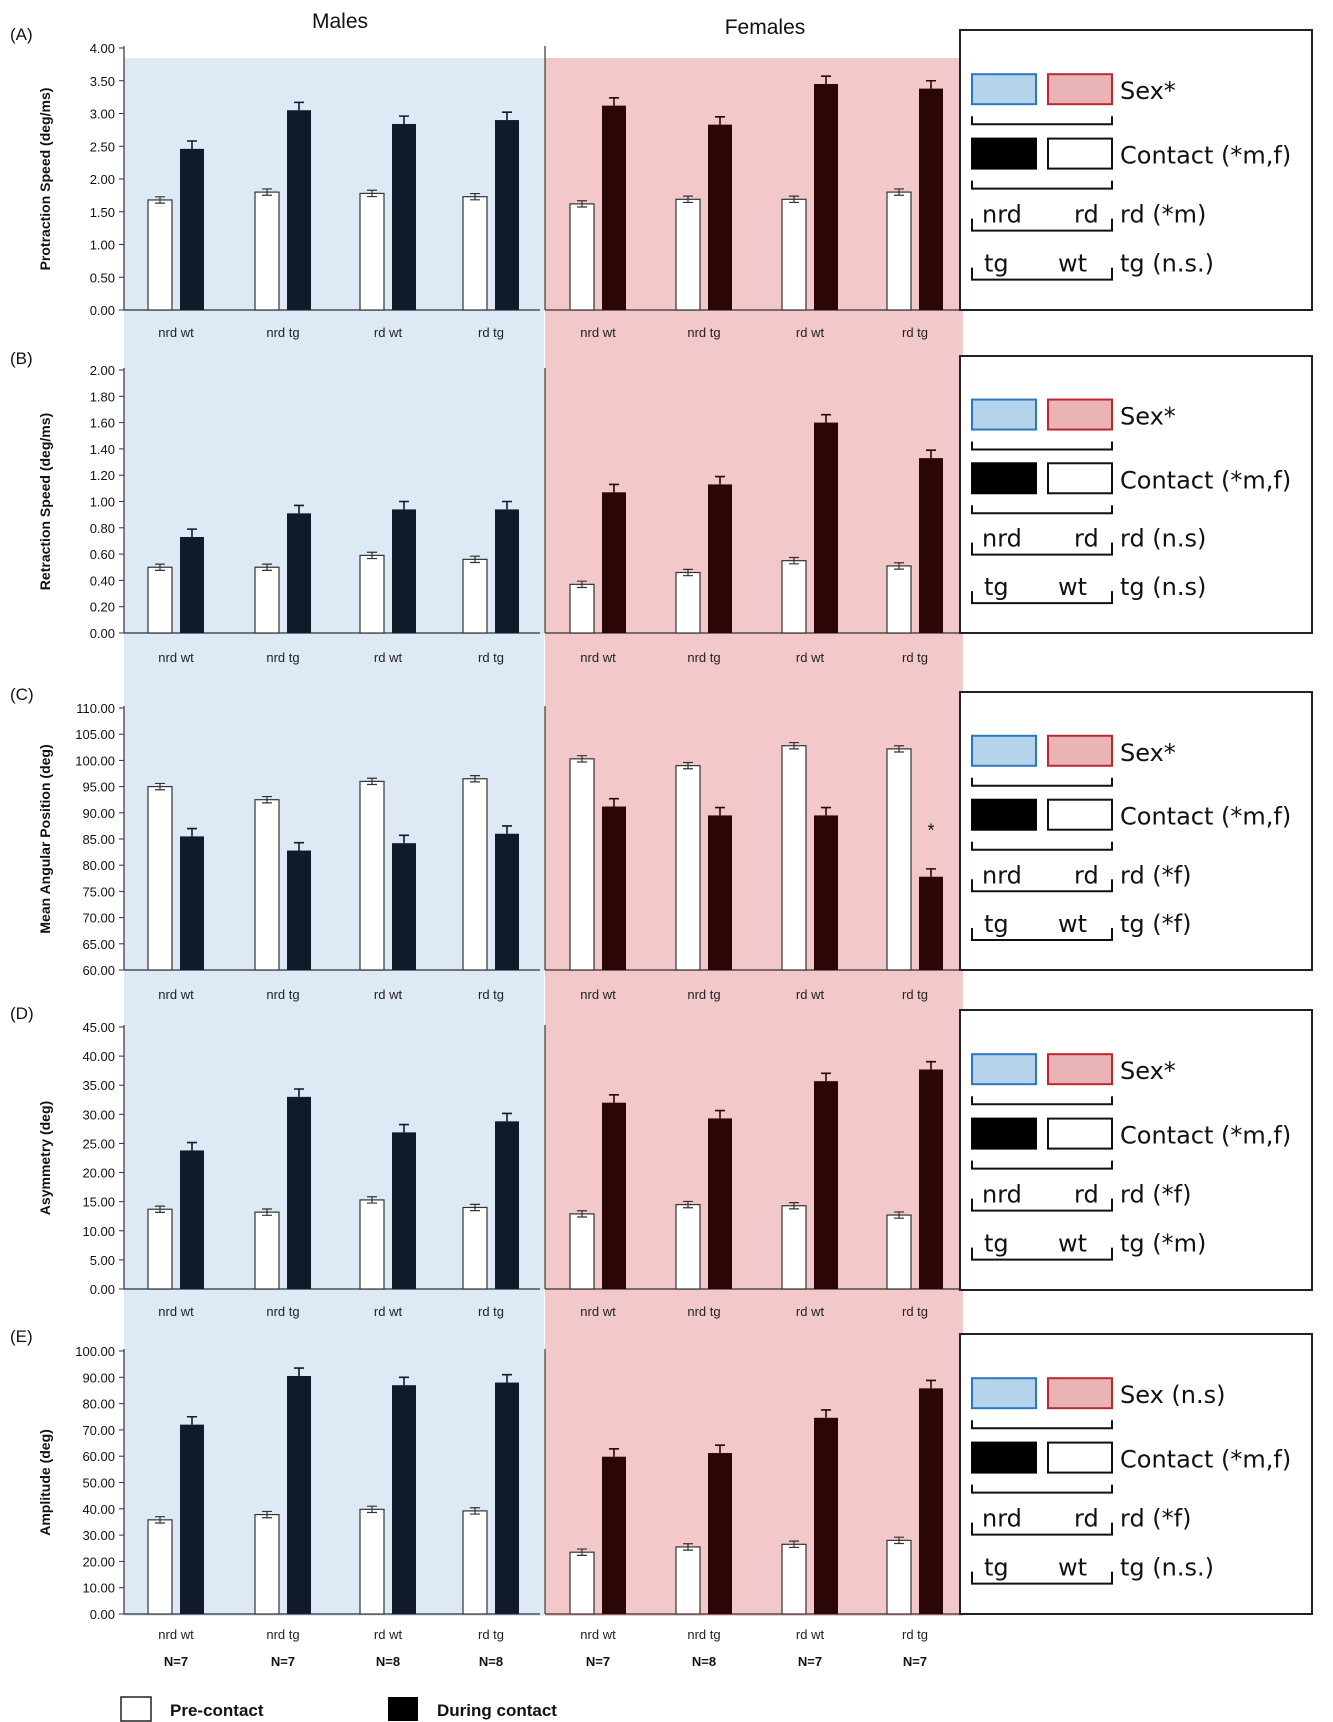 This screenshot has height=1722, width=1333. I want to click on y-tick-label: 105.00, so click(95, 734).